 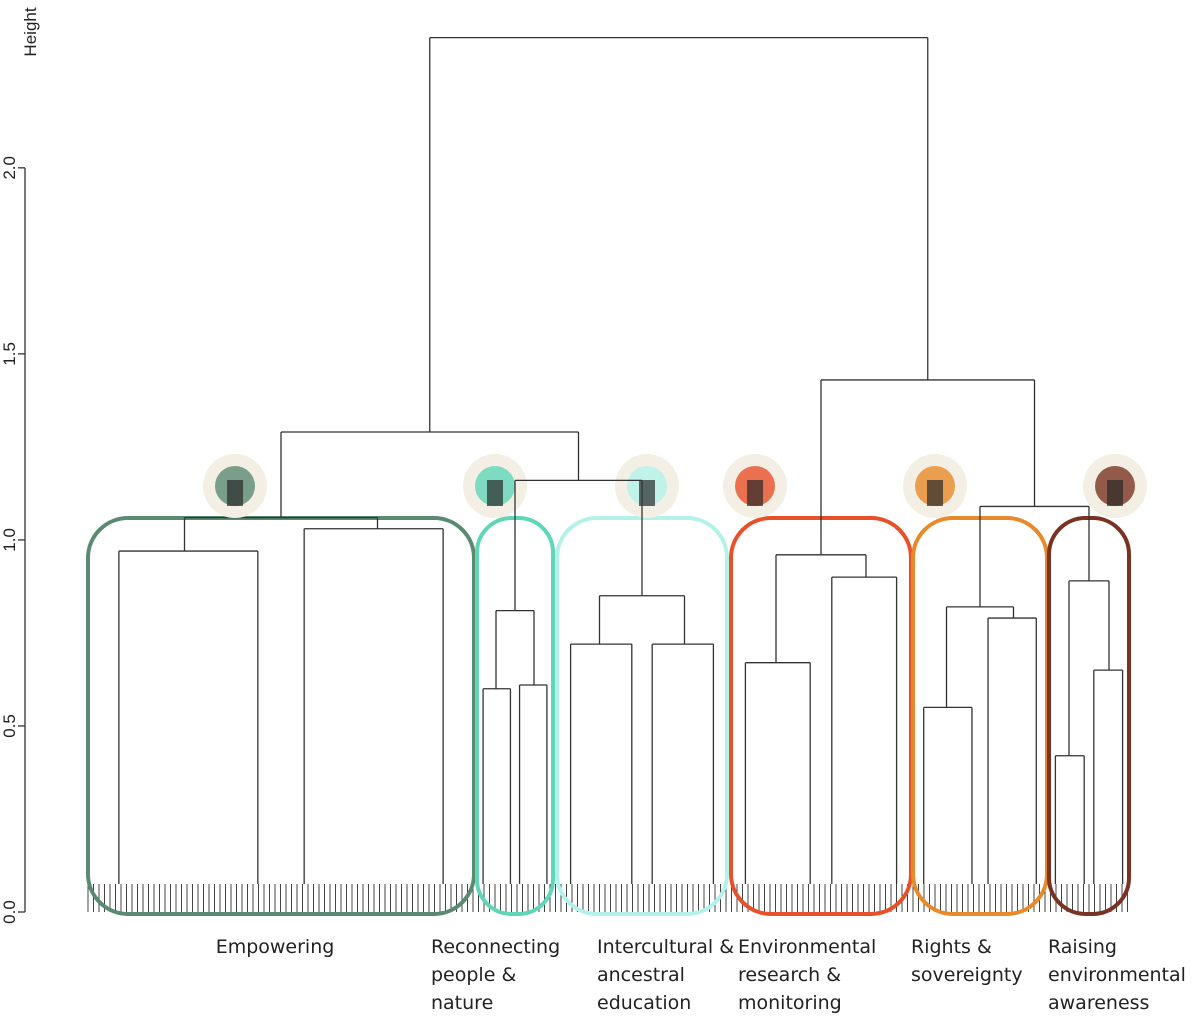 I want to click on cluster-box, so click(x=281, y=716).